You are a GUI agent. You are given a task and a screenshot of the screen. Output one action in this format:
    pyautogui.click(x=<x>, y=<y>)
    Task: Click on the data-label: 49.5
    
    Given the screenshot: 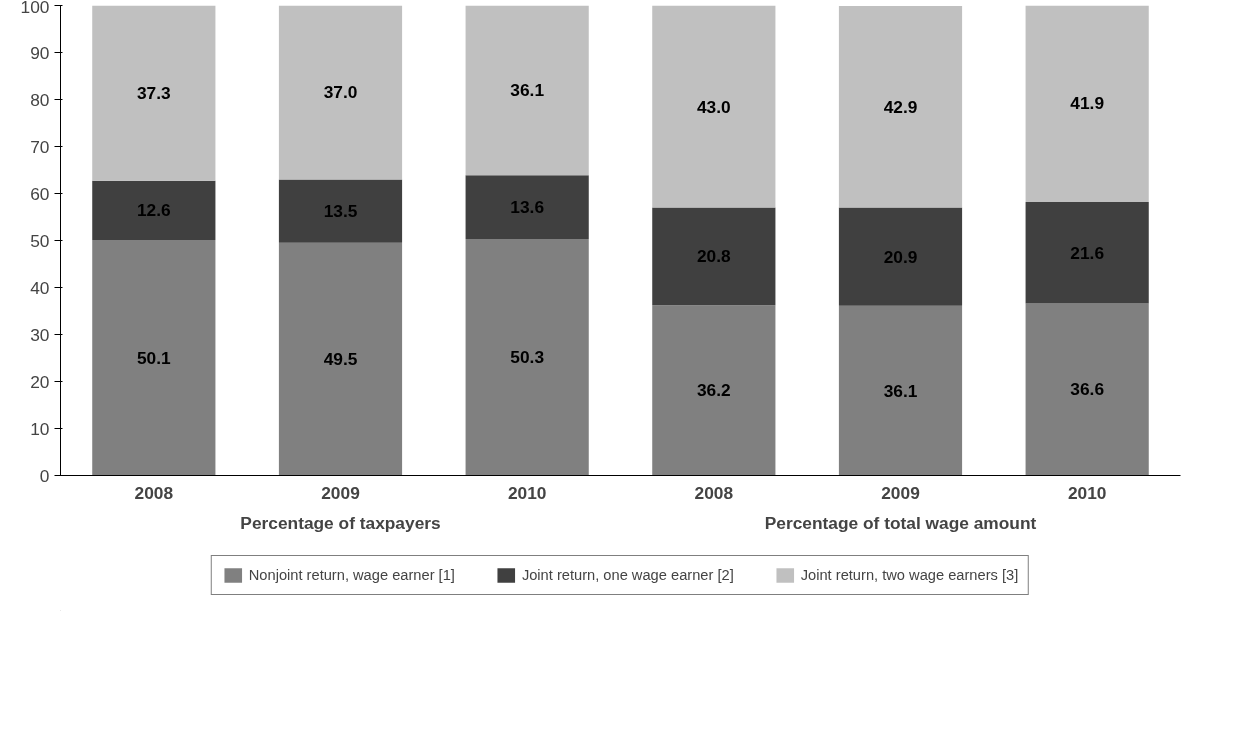 What is the action you would take?
    pyautogui.click(x=340, y=359)
    